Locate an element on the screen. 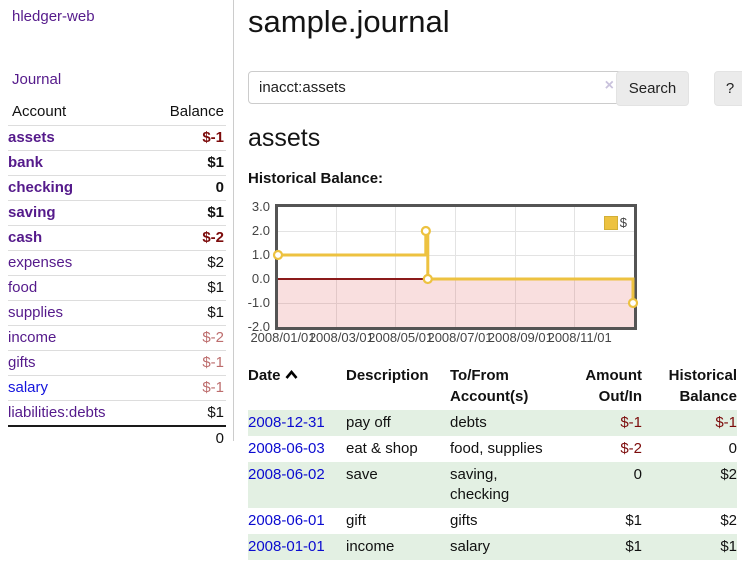 Image resolution: width=742 pixels, height=582 pixels. transaction-description: save is located at coordinates (362, 474).